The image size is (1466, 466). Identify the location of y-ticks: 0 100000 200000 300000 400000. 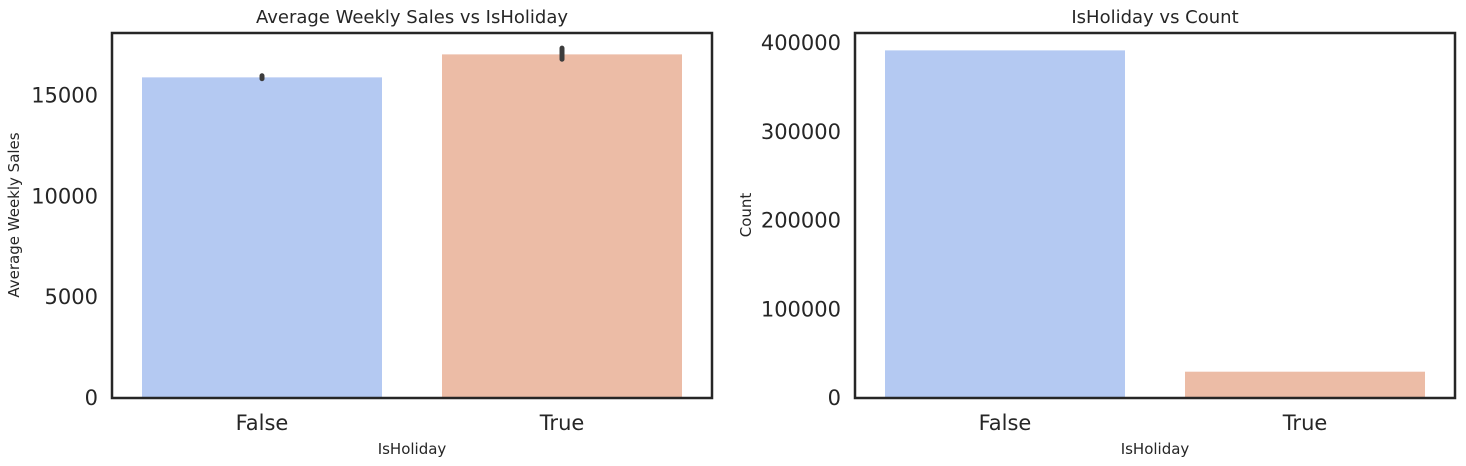
(801, 220).